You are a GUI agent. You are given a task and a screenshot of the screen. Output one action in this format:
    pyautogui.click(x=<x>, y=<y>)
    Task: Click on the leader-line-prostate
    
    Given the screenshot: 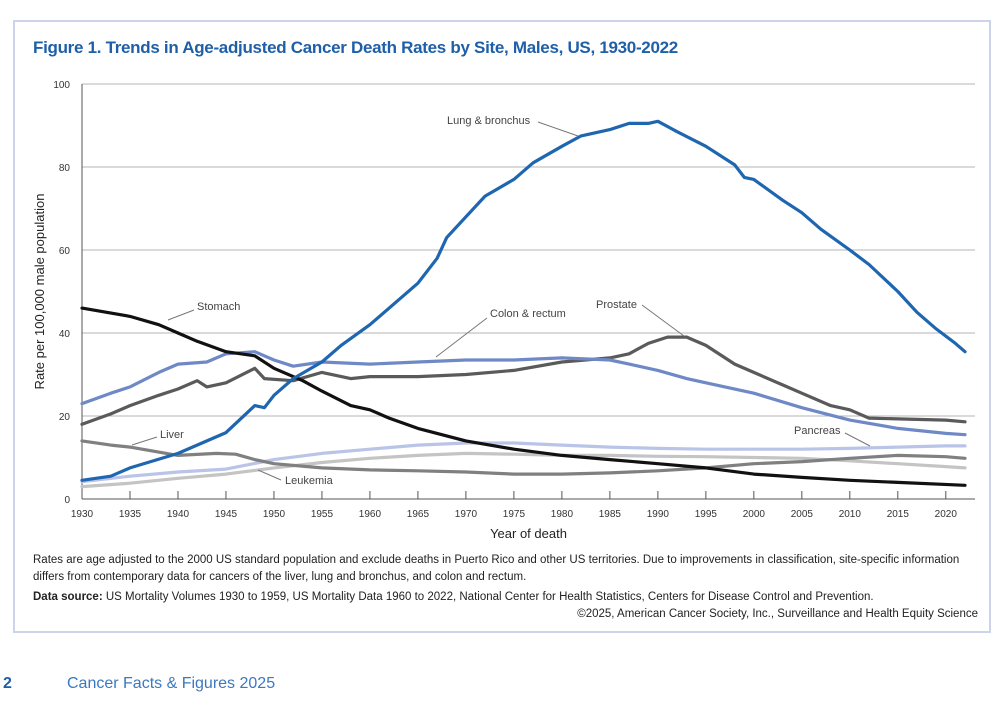 What is the action you would take?
    pyautogui.click(x=663, y=320)
    